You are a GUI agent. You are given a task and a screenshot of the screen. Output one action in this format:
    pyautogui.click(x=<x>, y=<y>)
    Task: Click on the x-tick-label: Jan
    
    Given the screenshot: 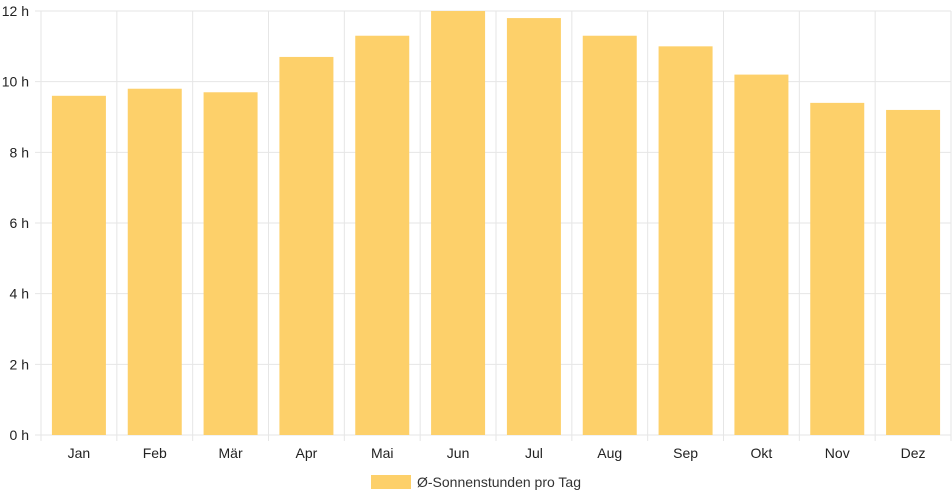 What is the action you would take?
    pyautogui.click(x=79, y=453)
    